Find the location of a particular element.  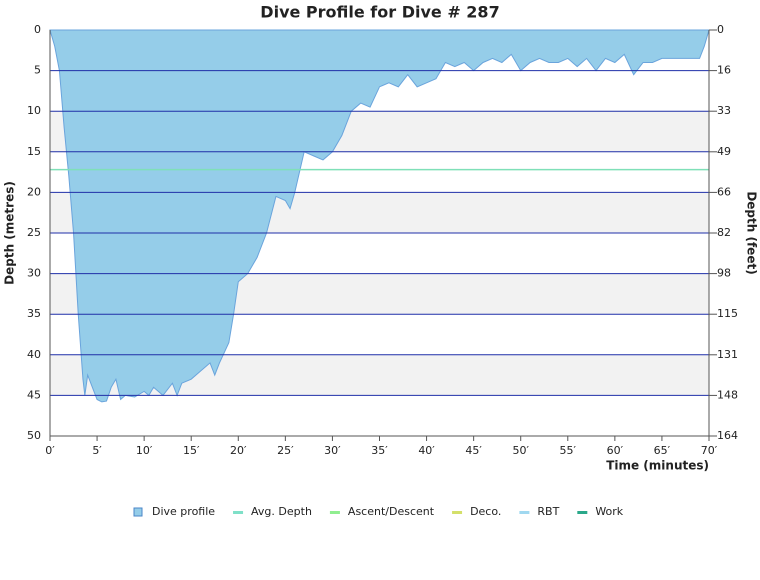

y2-tick-label: 0 is located at coordinates (720, 29).